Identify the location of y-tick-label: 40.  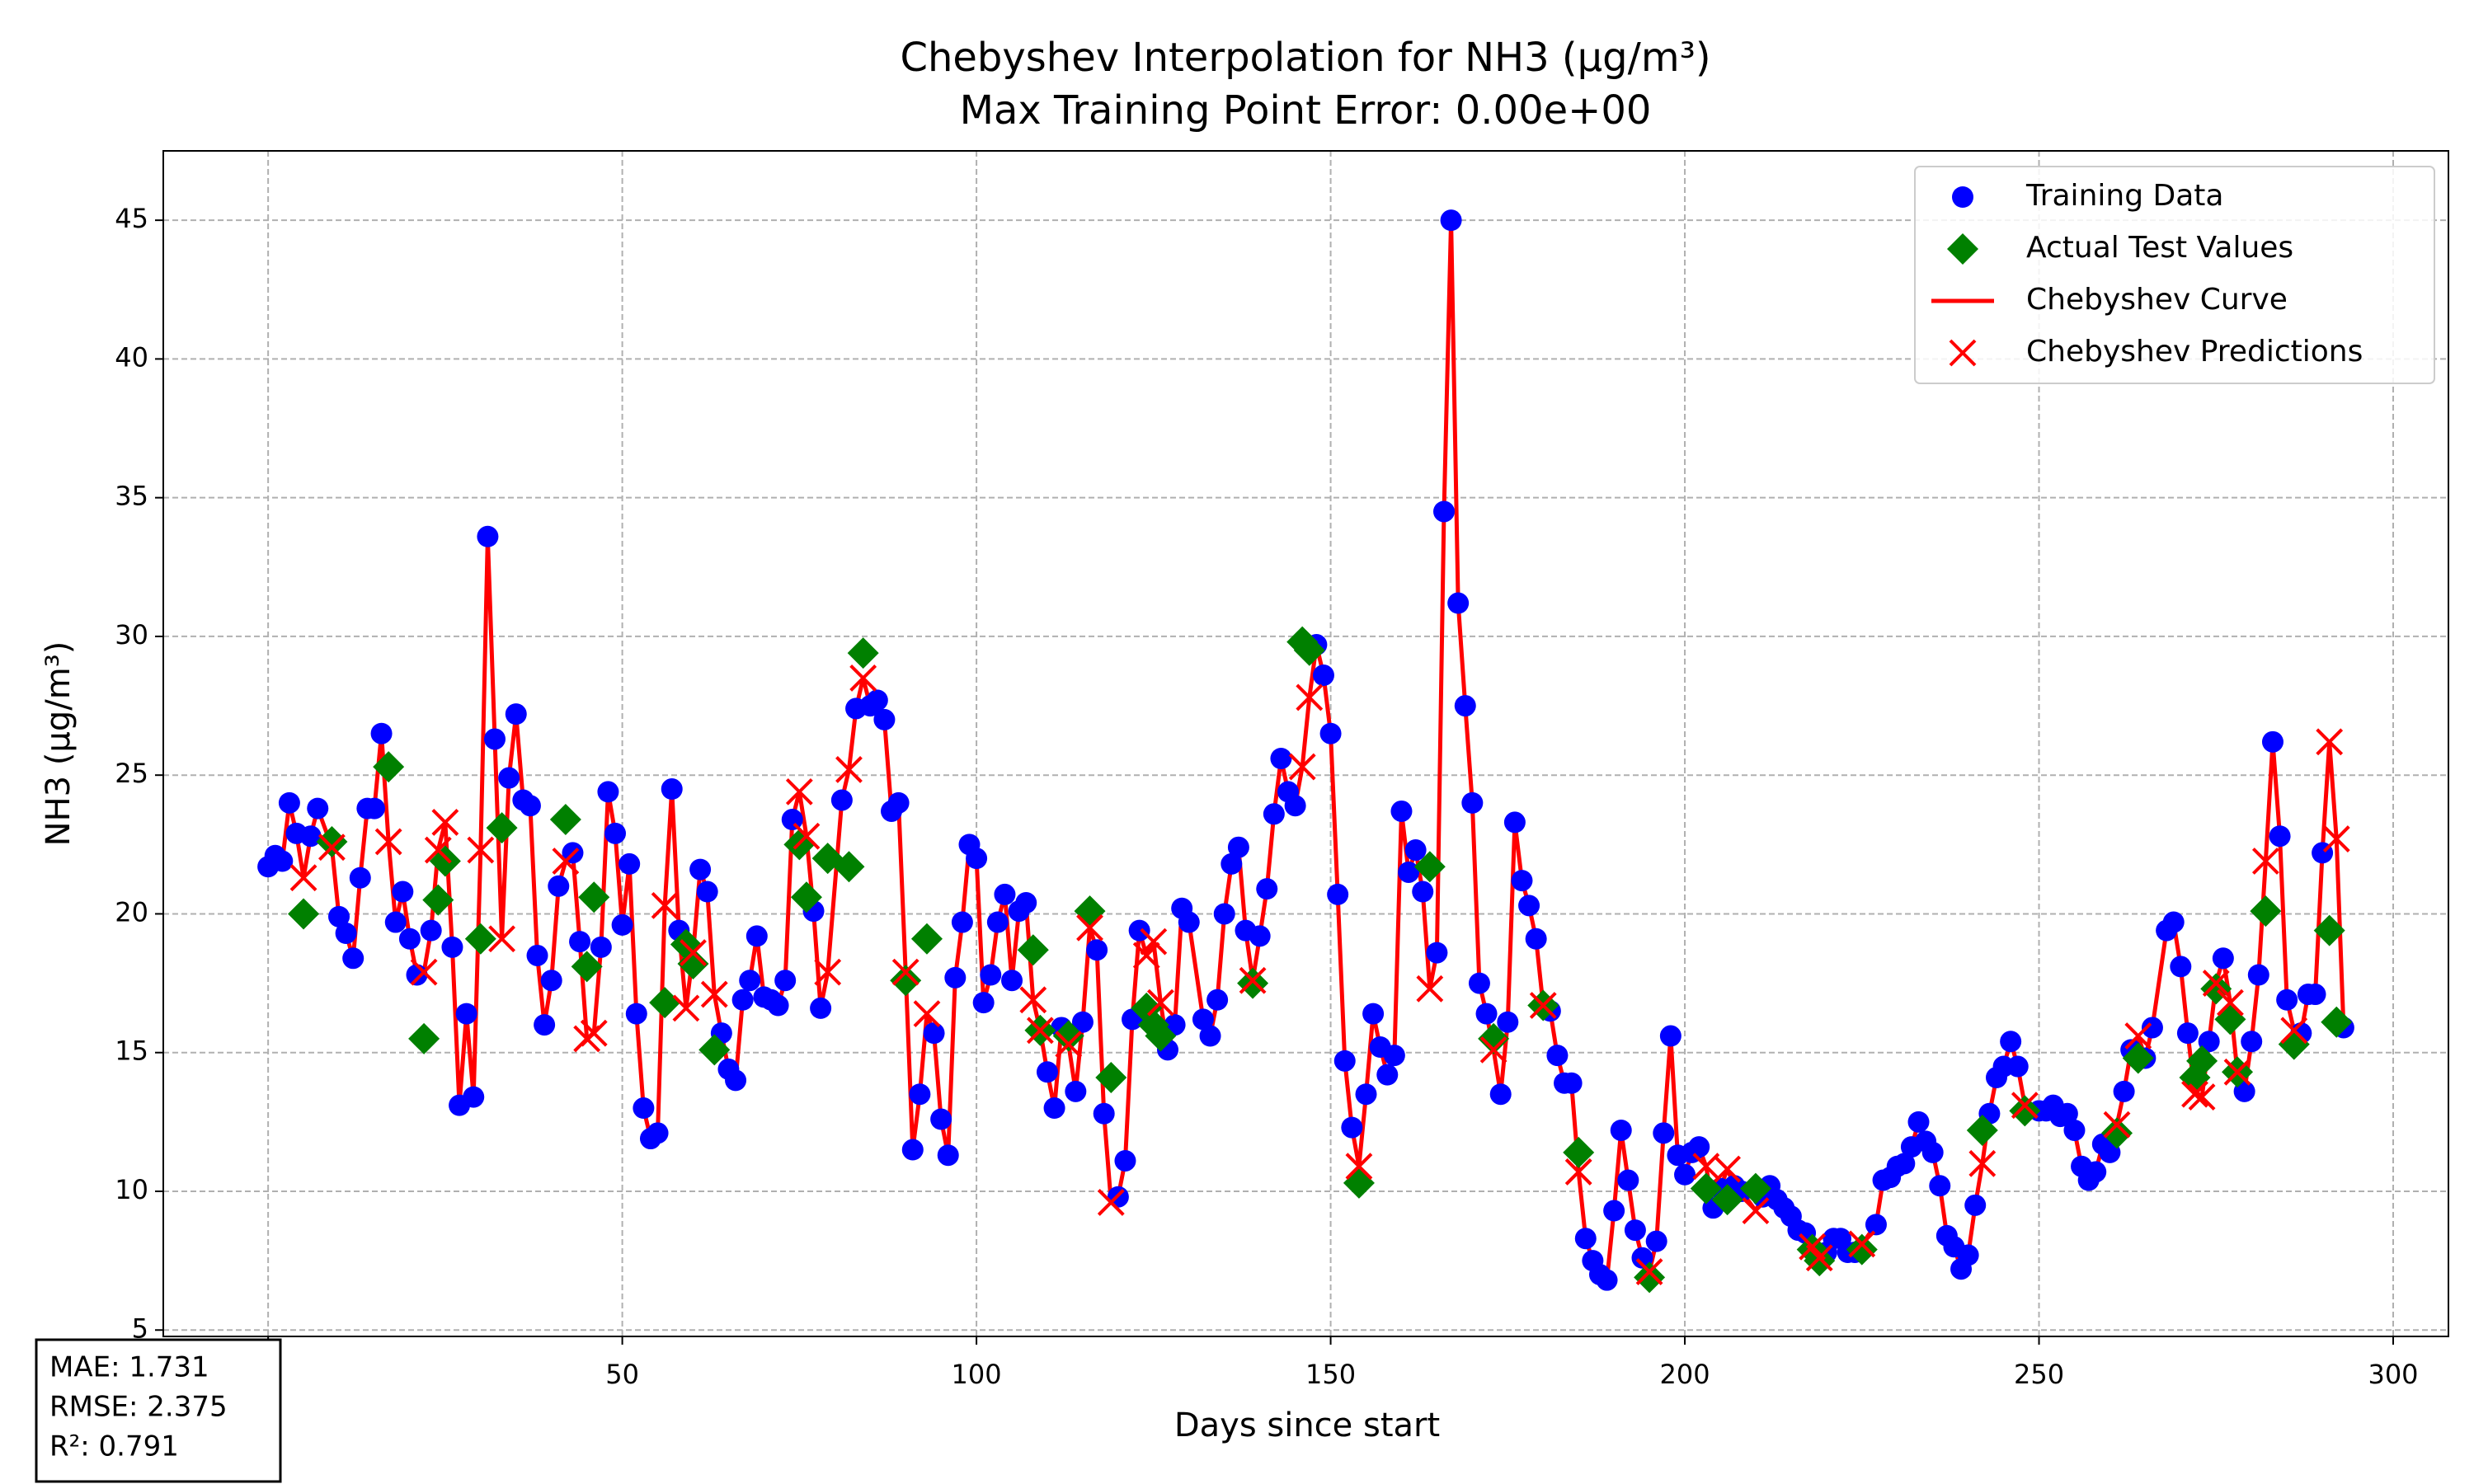
(131, 357).